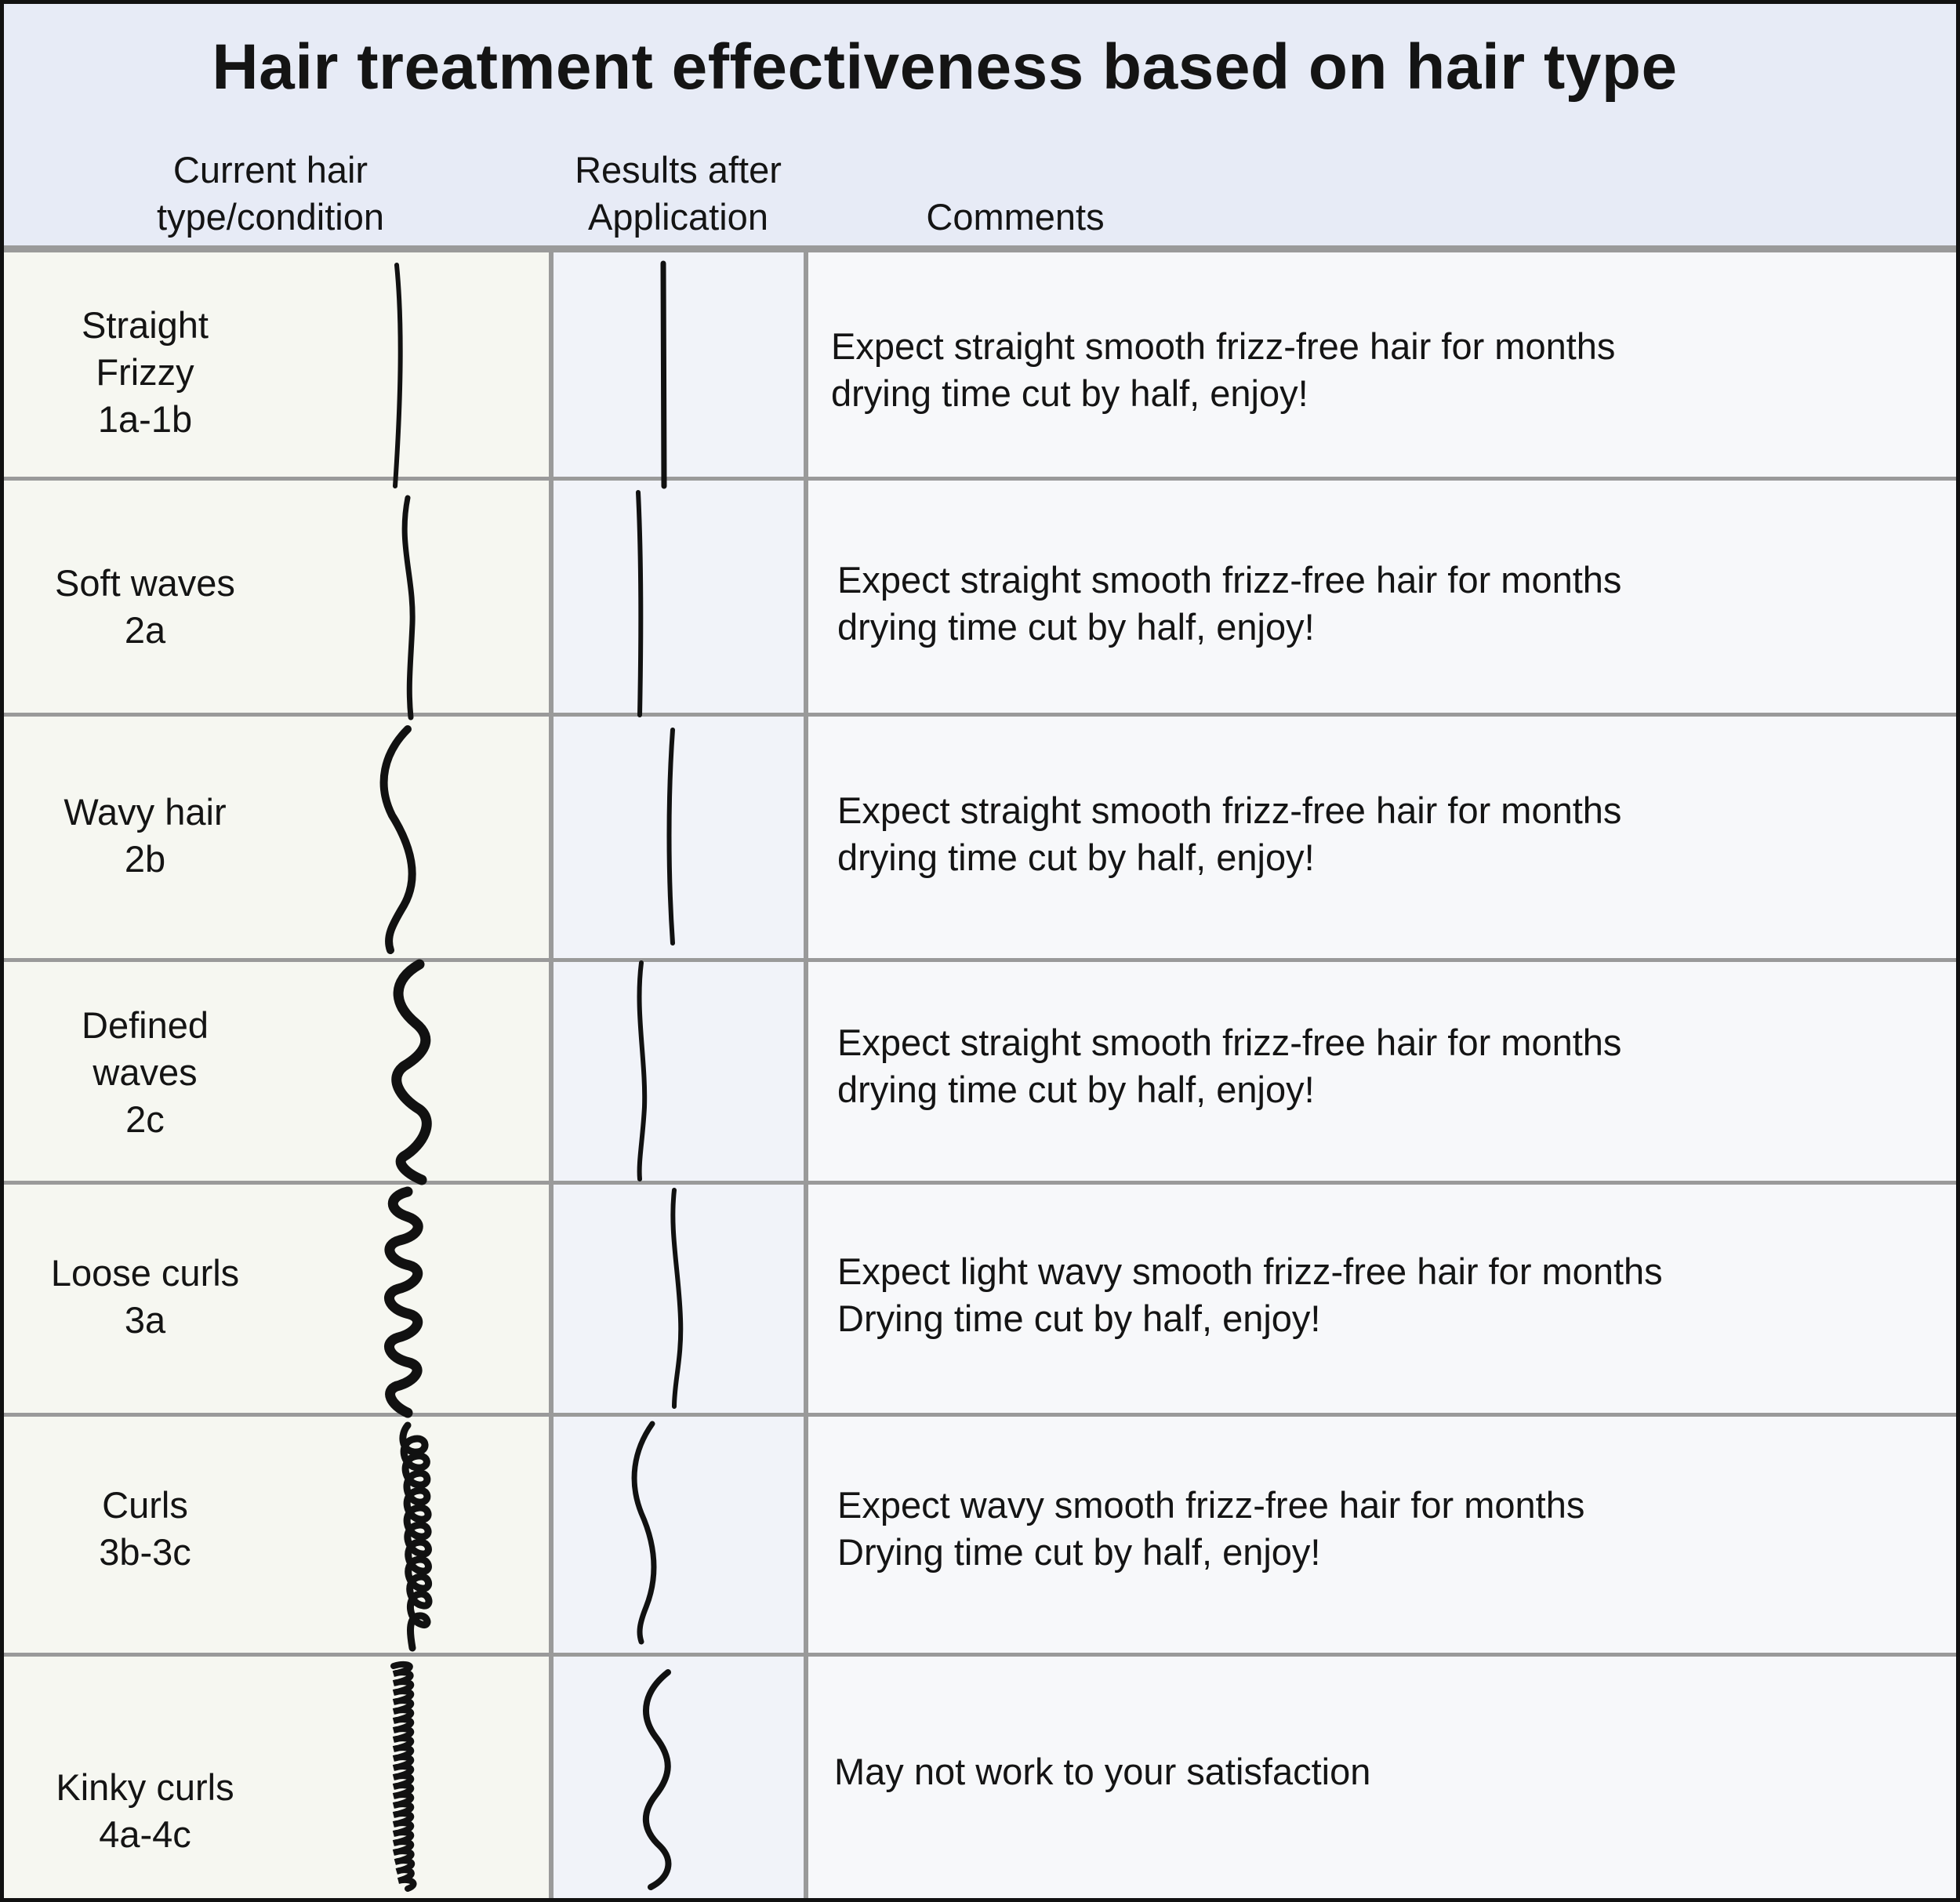 The image size is (1960, 1902). Describe the element at coordinates (1015, 217) in the screenshot. I see `column-header-comments: Comments` at that location.